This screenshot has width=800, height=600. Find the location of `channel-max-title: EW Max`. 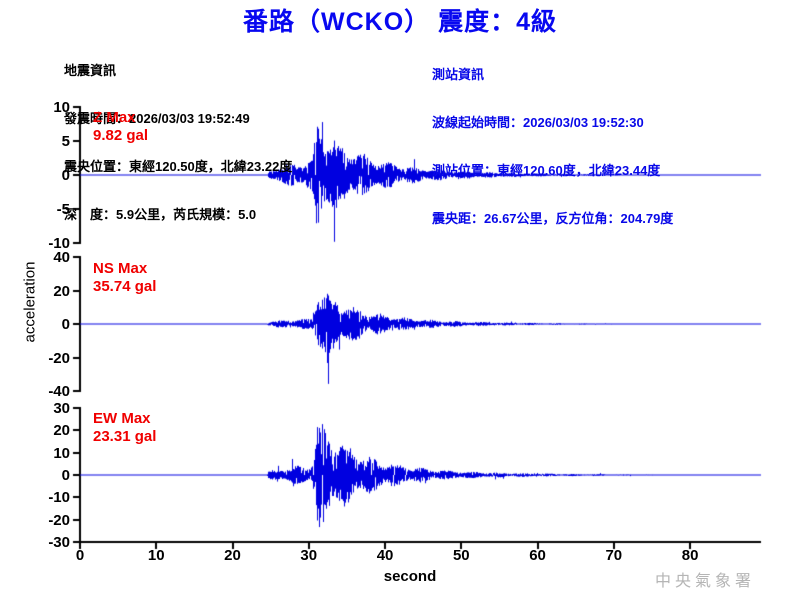

channel-max-title: EW Max is located at coordinates (122, 418).